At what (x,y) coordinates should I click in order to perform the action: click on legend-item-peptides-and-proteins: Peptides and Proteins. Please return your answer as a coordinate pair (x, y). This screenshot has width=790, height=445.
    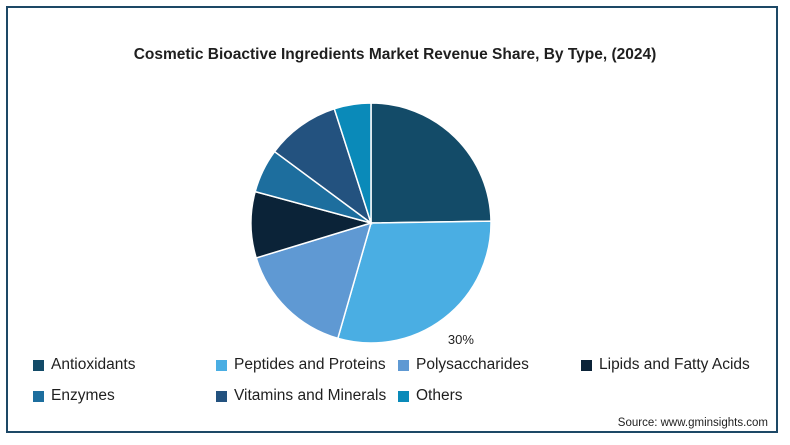
    Looking at the image, I should click on (301, 365).